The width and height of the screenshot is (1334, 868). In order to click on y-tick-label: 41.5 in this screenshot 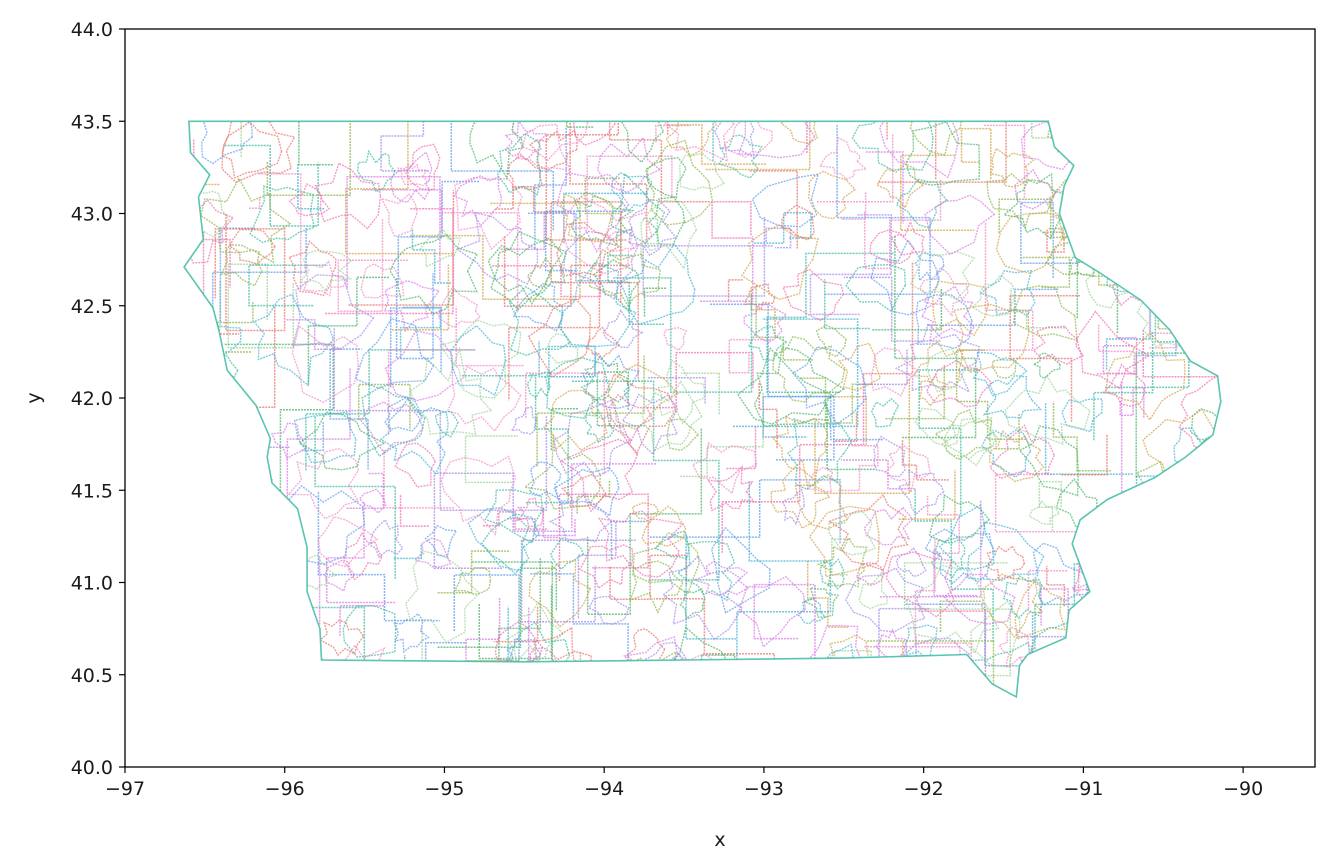, I will do `click(92, 491)`.